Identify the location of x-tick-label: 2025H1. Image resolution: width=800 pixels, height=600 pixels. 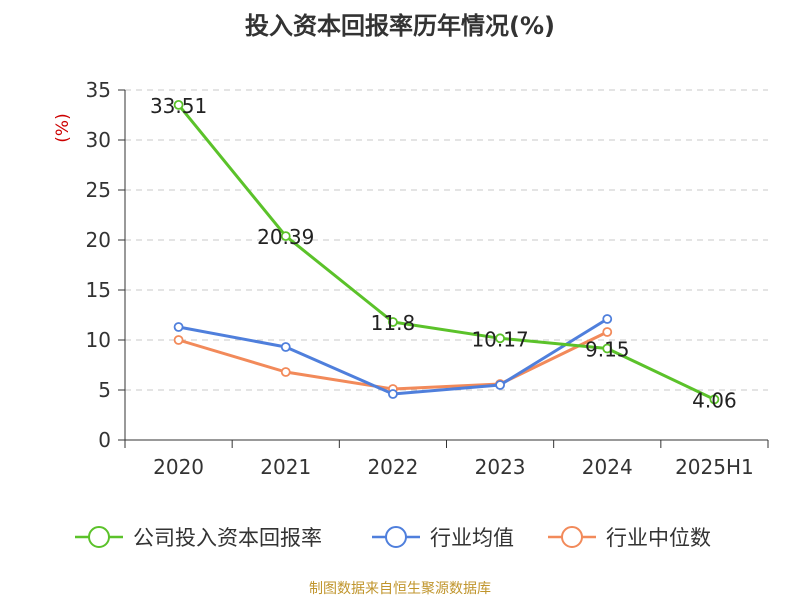
(714, 467).